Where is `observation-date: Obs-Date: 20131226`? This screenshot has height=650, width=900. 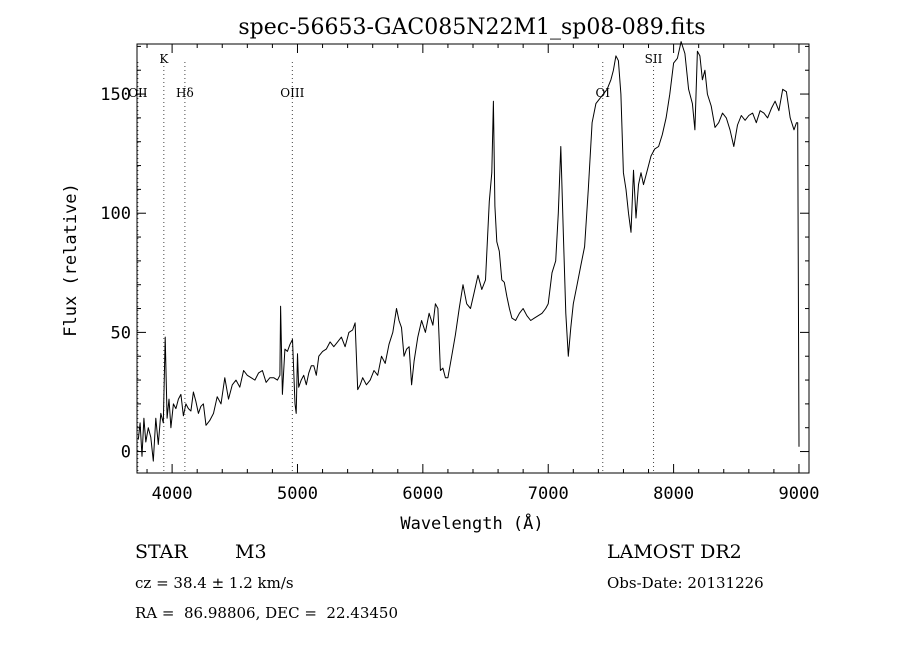
observation-date: Obs-Date: 20131226 is located at coordinates (685, 583).